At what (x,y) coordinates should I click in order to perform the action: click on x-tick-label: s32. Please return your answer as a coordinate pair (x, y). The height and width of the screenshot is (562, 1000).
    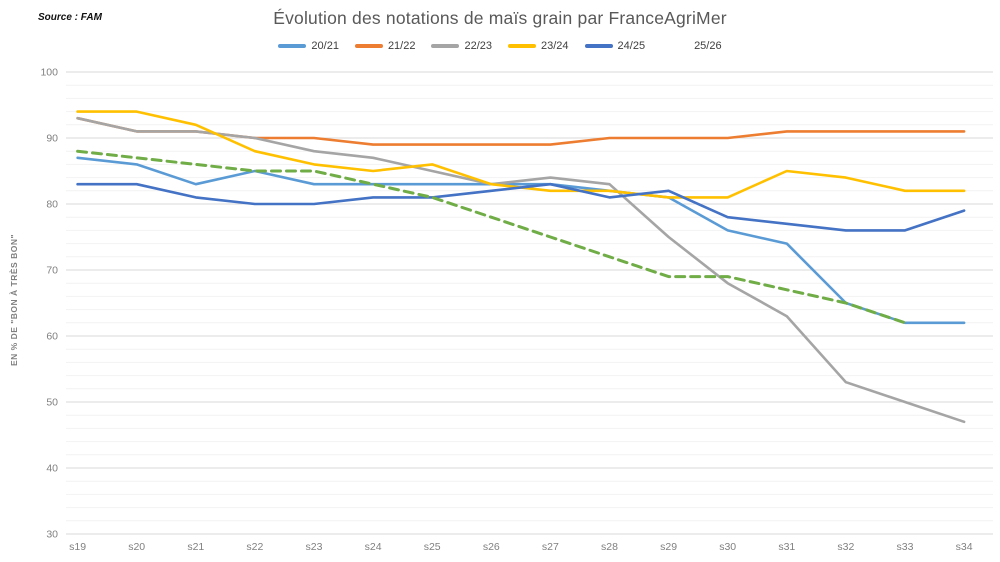
    Looking at the image, I should click on (845, 547).